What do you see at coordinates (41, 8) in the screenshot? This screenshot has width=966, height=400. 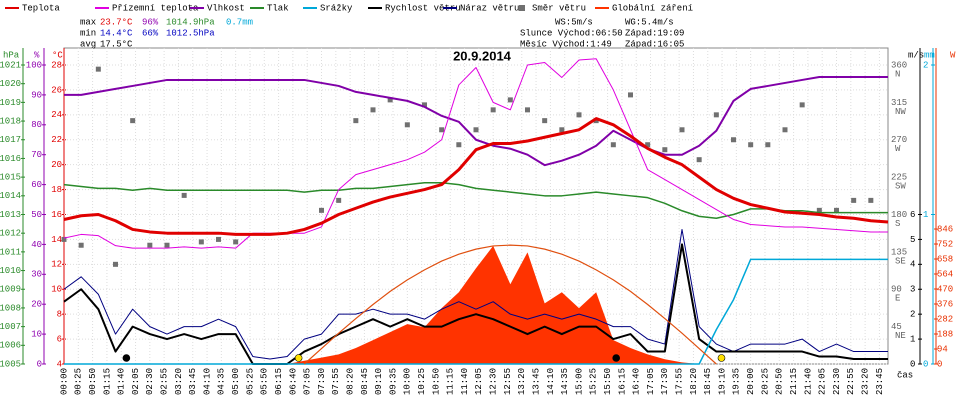 I see `legend-label: Teplota` at bounding box center [41, 8].